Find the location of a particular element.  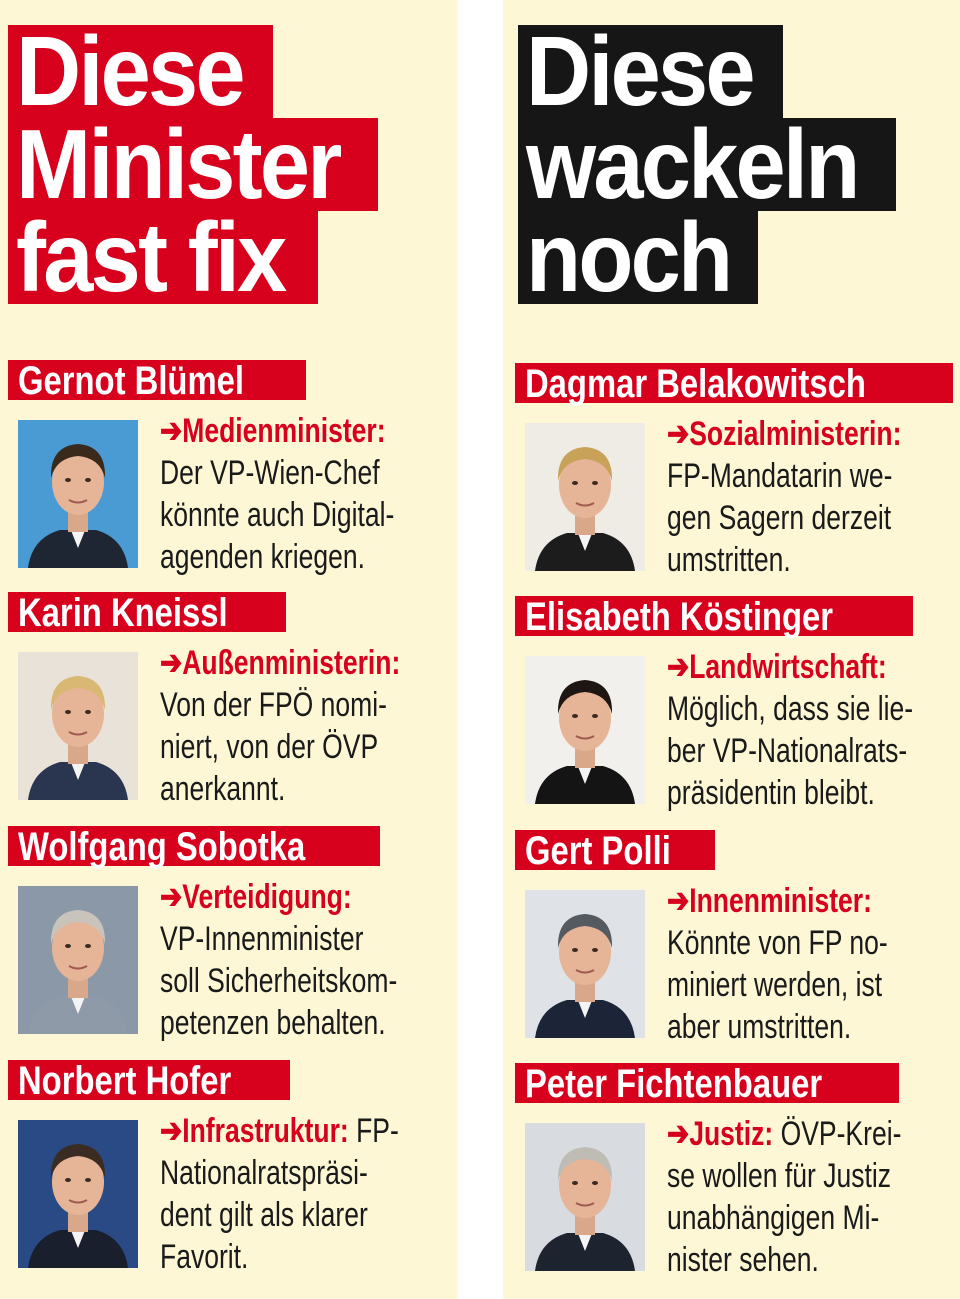

name-bar: Norbert Hofer is located at coordinates (149, 1081).